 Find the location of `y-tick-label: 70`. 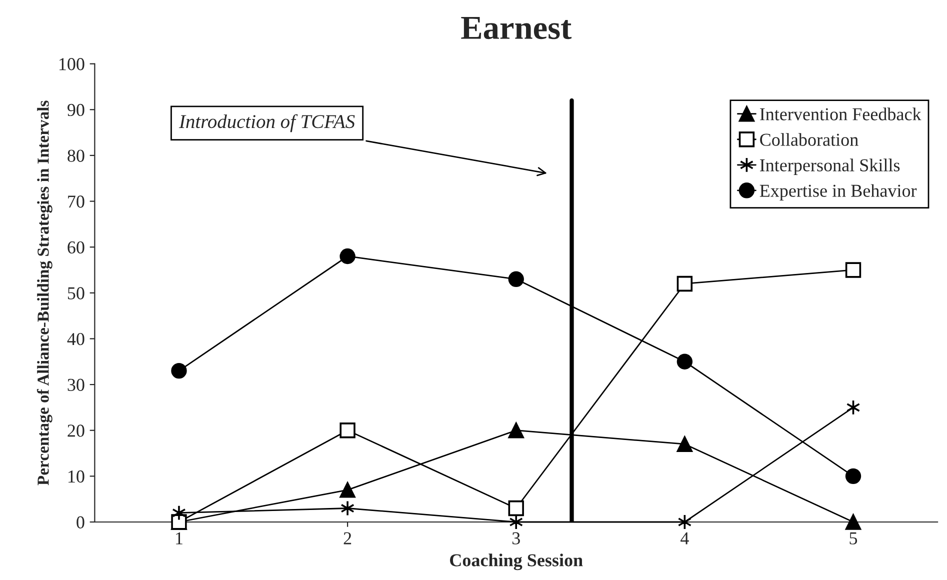

y-tick-label: 70 is located at coordinates (76, 202).